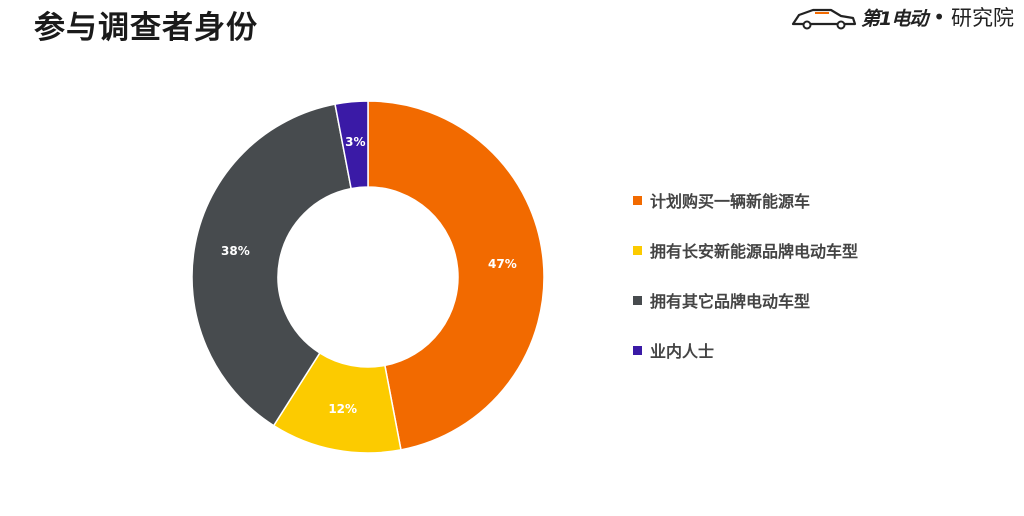 Image resolution: width=1024 pixels, height=516 pixels. What do you see at coordinates (235, 251) in the screenshot?
I see `slice-value-label: 38%` at bounding box center [235, 251].